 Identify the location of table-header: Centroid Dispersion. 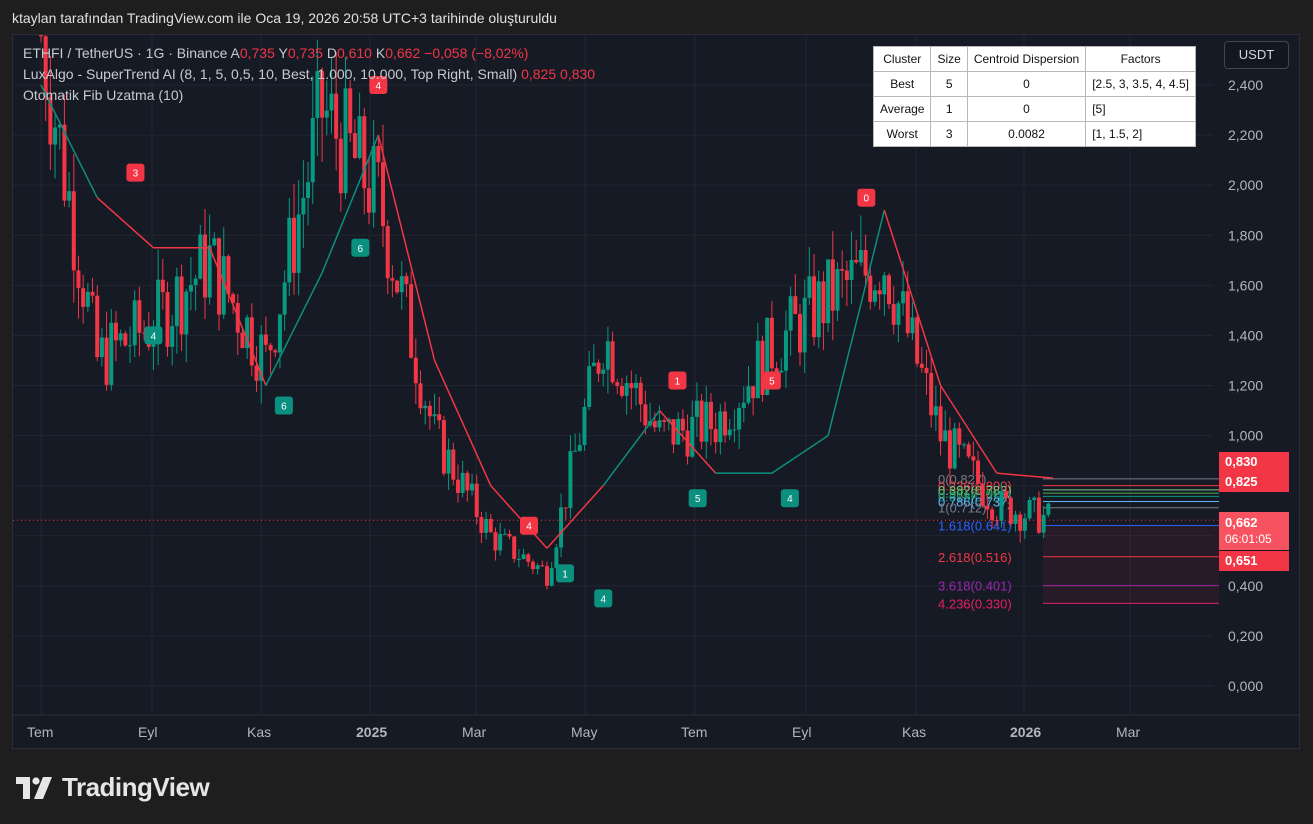
(1026, 59).